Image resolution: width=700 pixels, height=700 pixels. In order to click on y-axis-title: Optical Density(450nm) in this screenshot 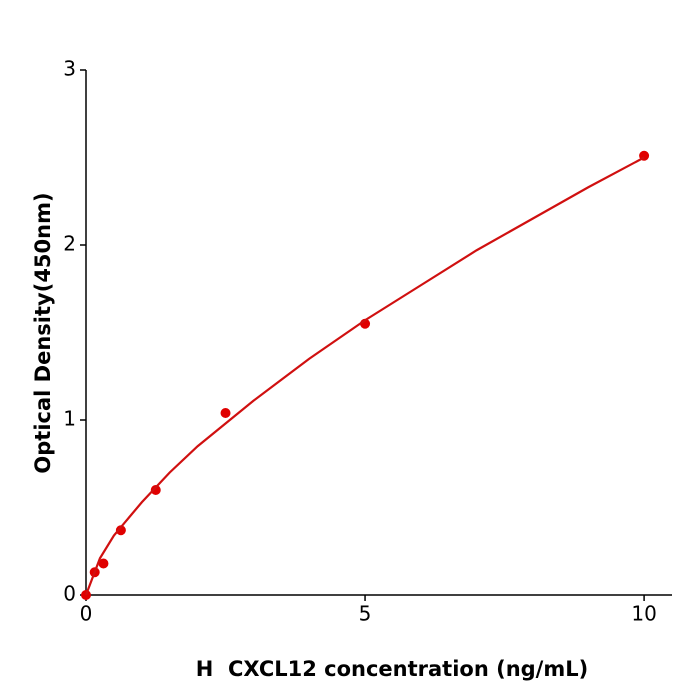, I will do `click(43, 332)`.